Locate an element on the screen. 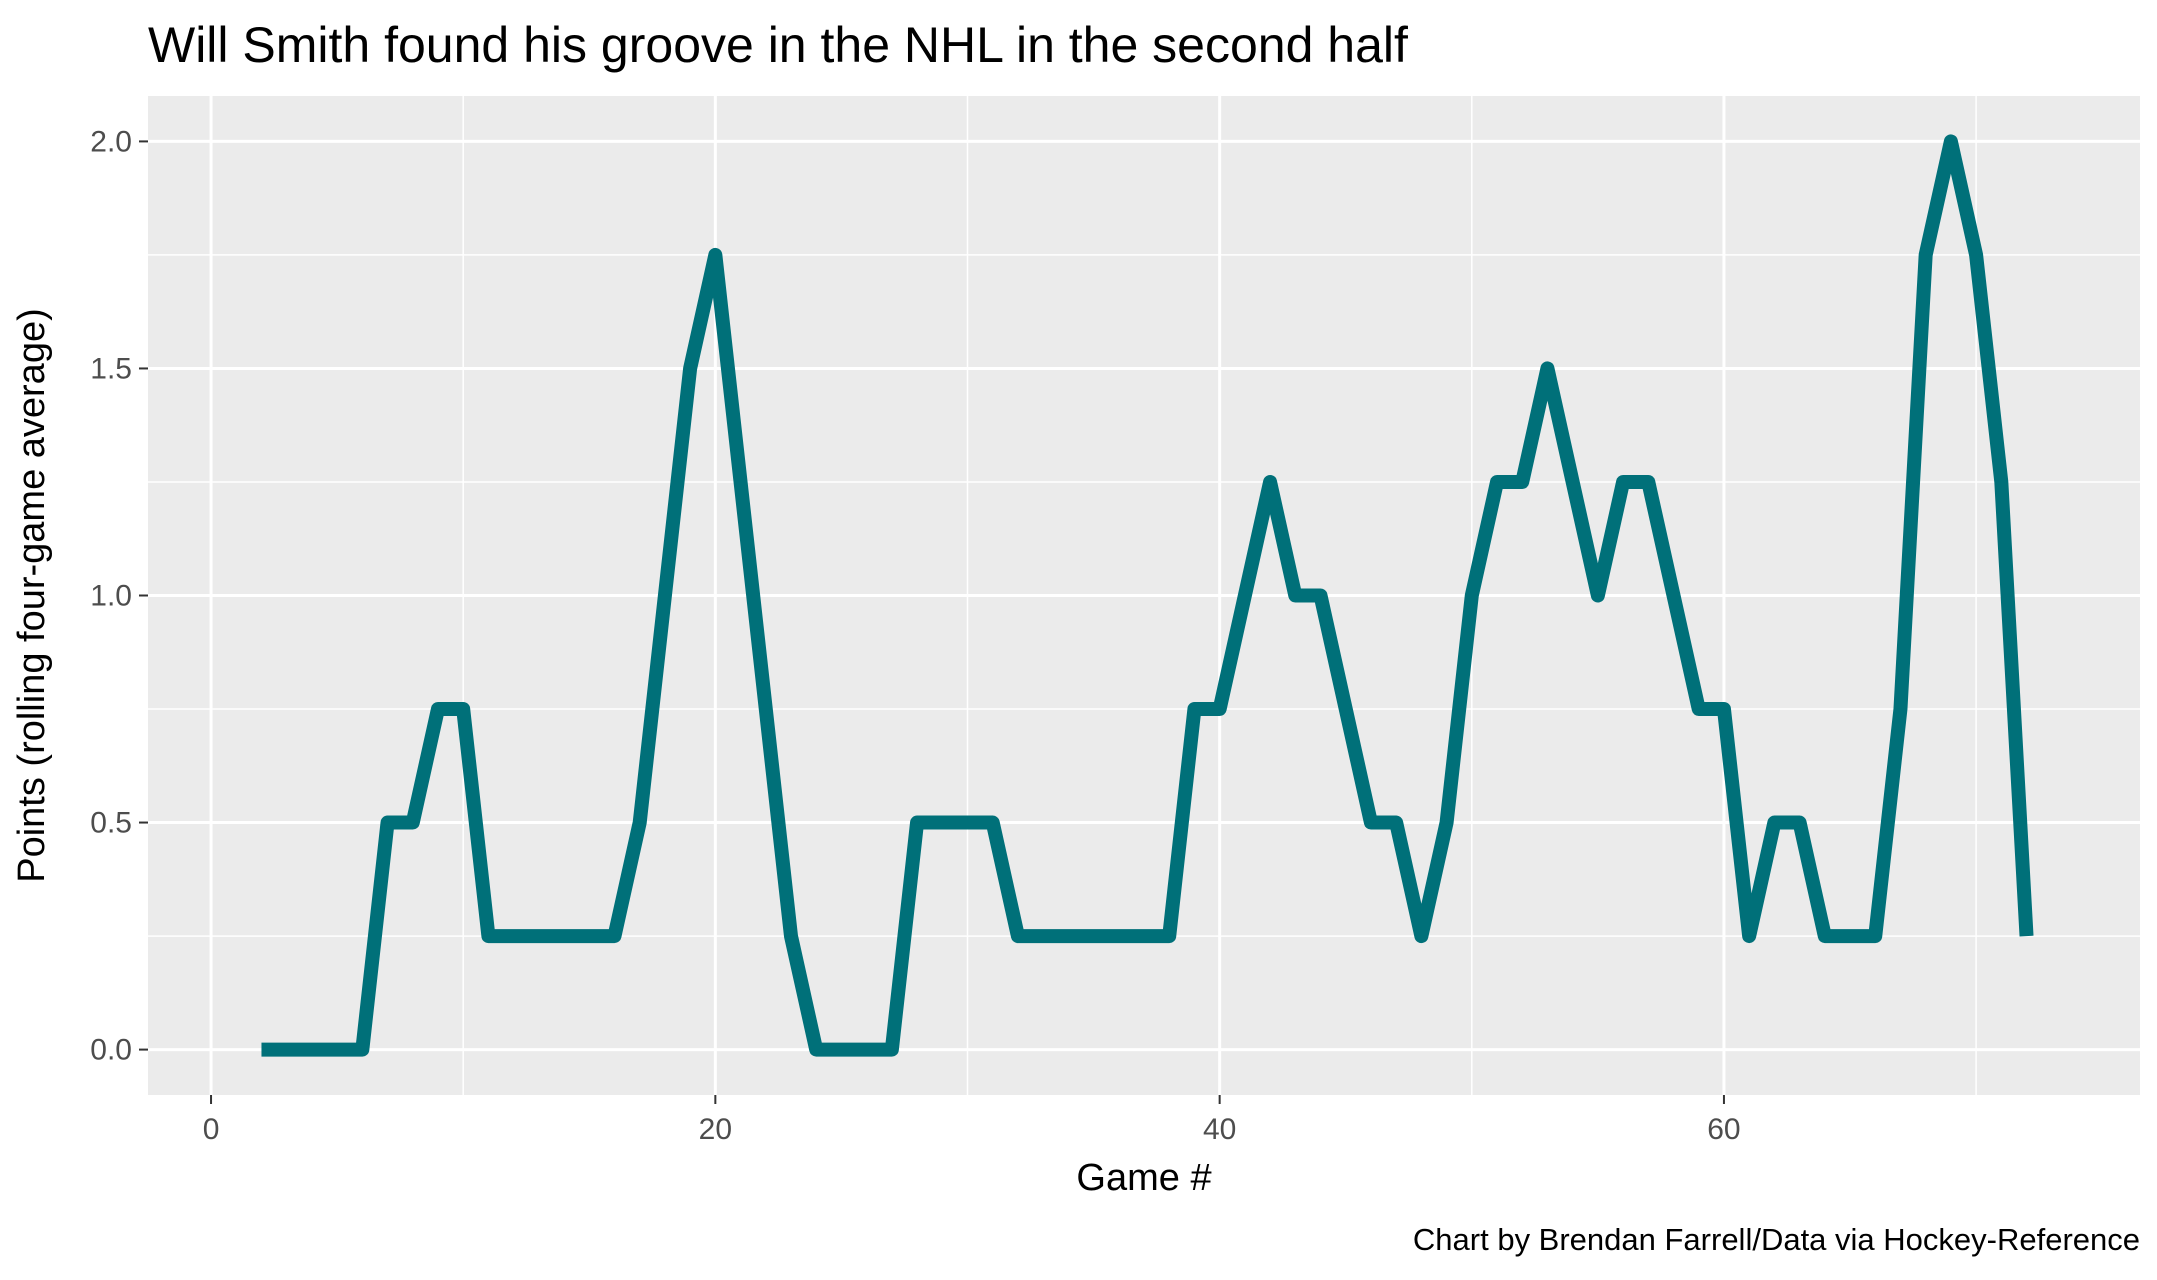 The image size is (2157, 1280). x-tick-label: 60 is located at coordinates (1723, 1129).